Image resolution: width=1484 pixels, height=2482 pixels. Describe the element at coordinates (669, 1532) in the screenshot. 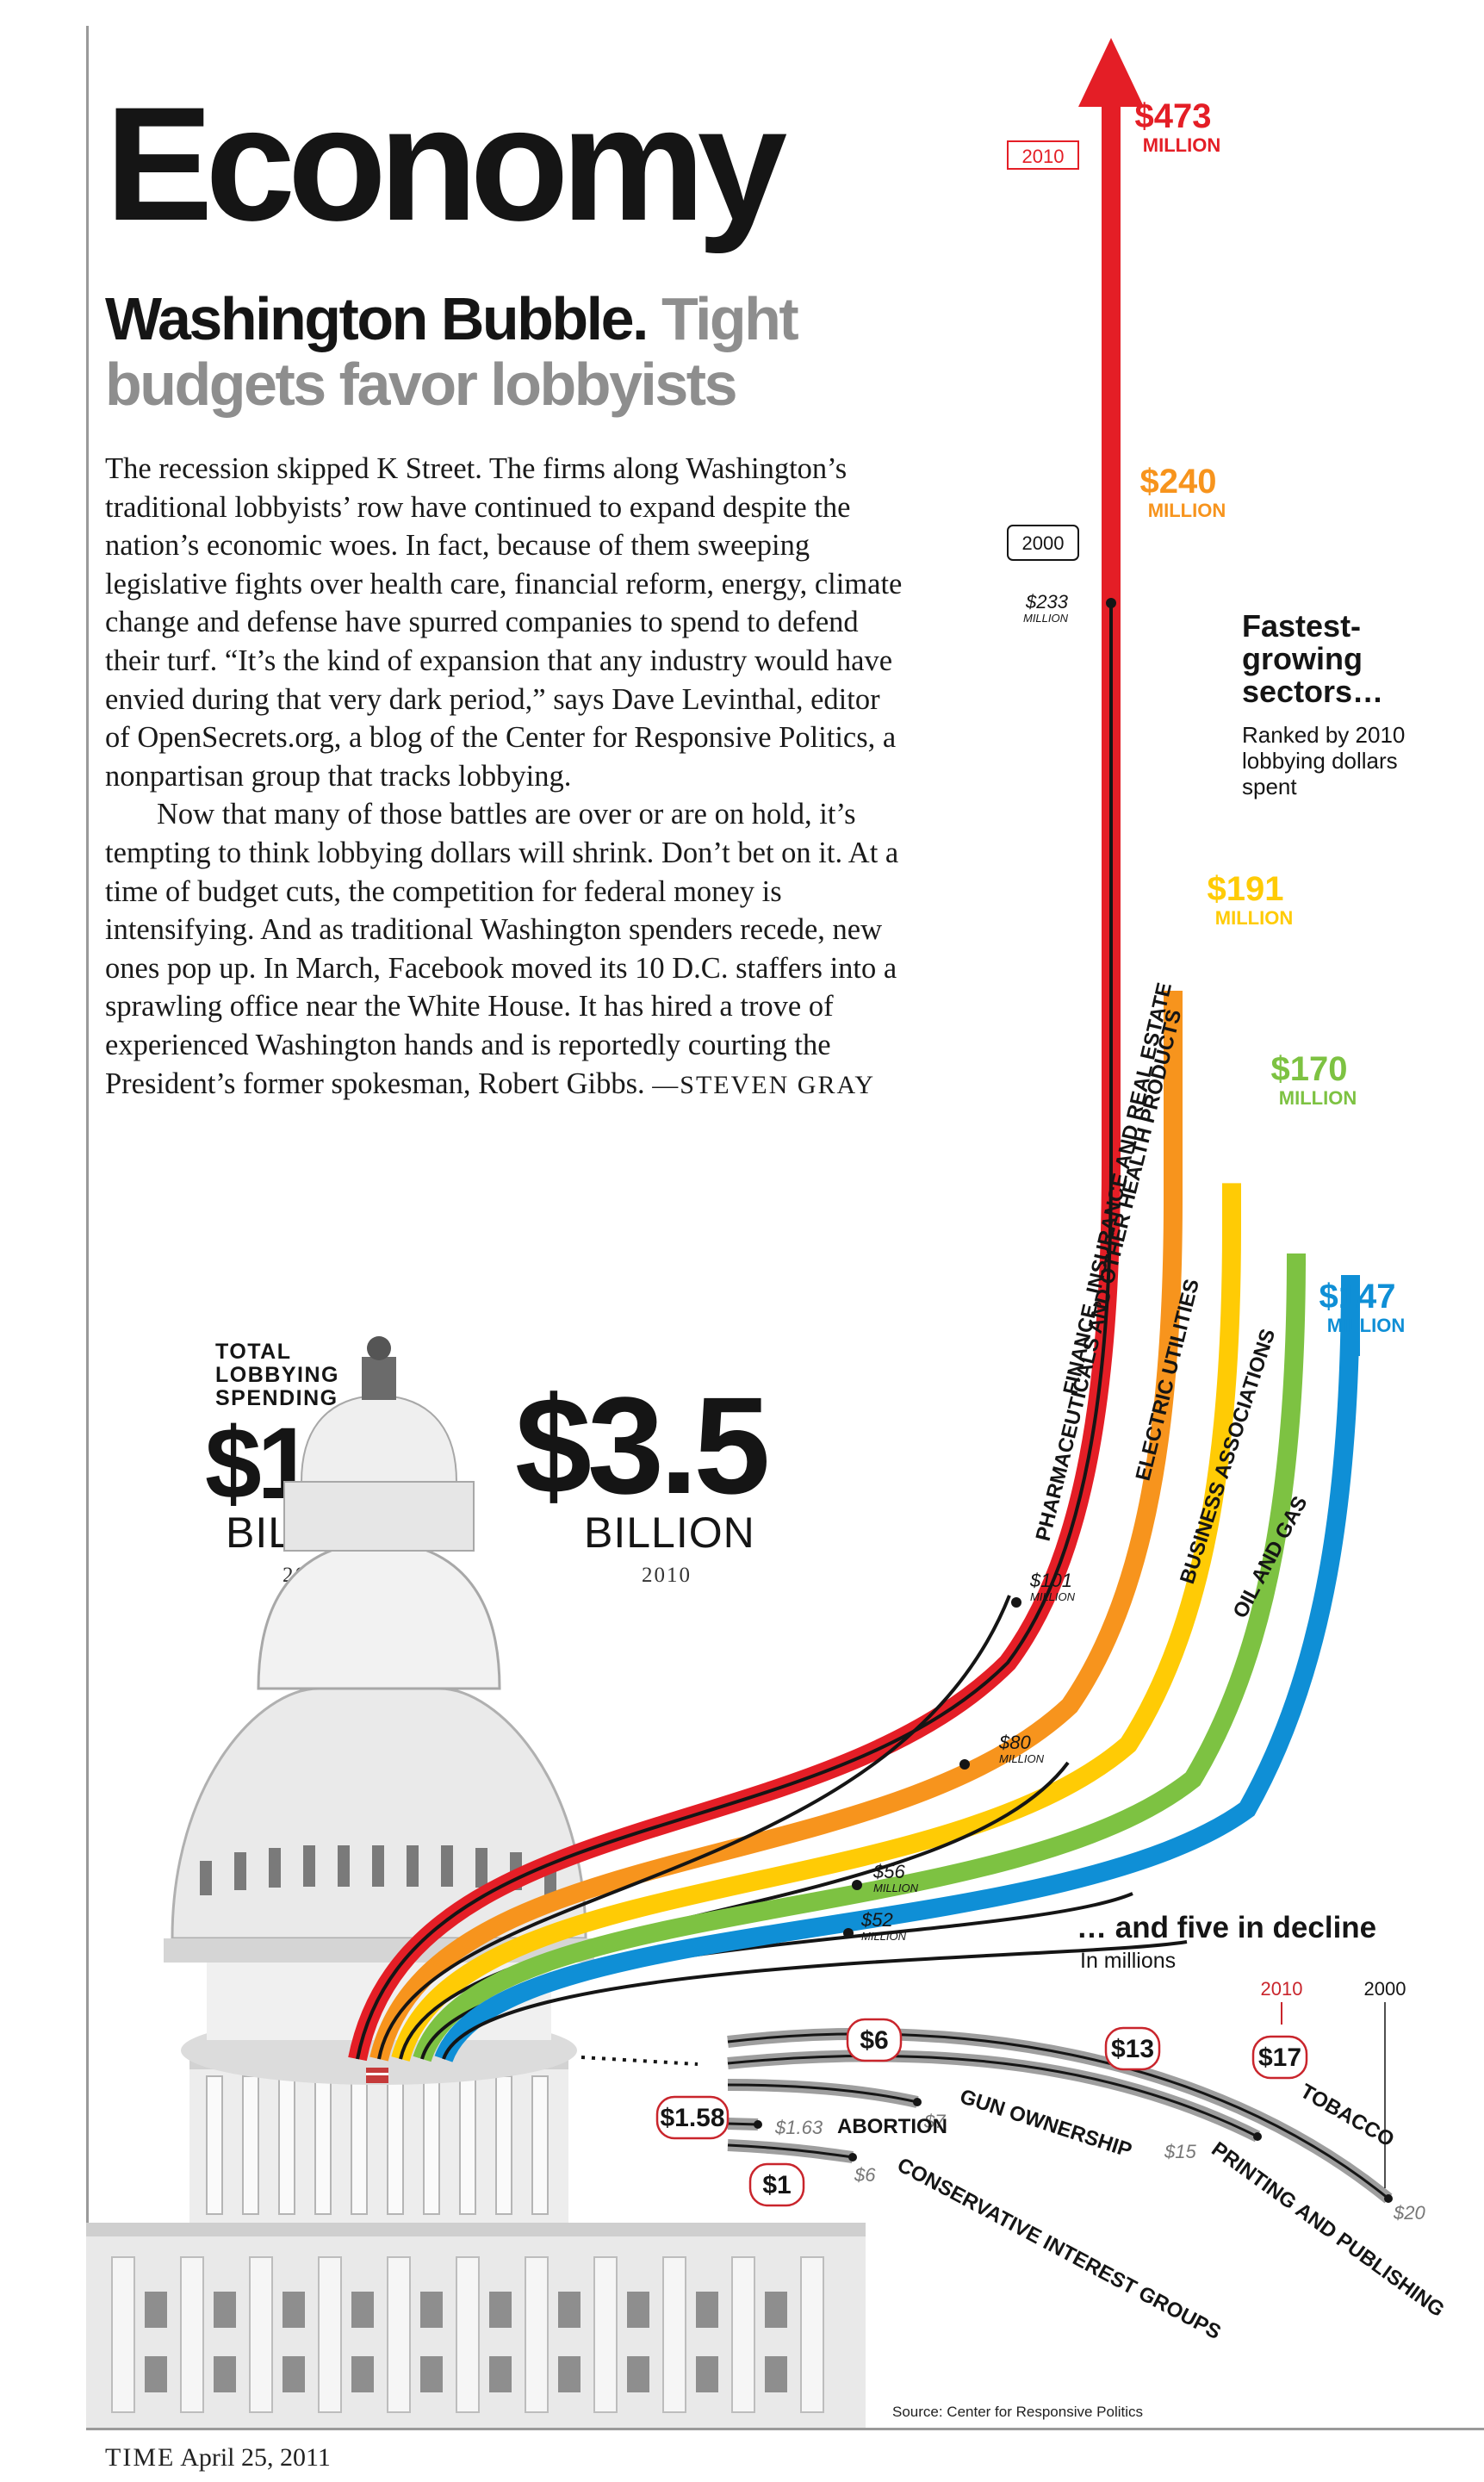

I see `total-2010-unit: BILLION` at that location.